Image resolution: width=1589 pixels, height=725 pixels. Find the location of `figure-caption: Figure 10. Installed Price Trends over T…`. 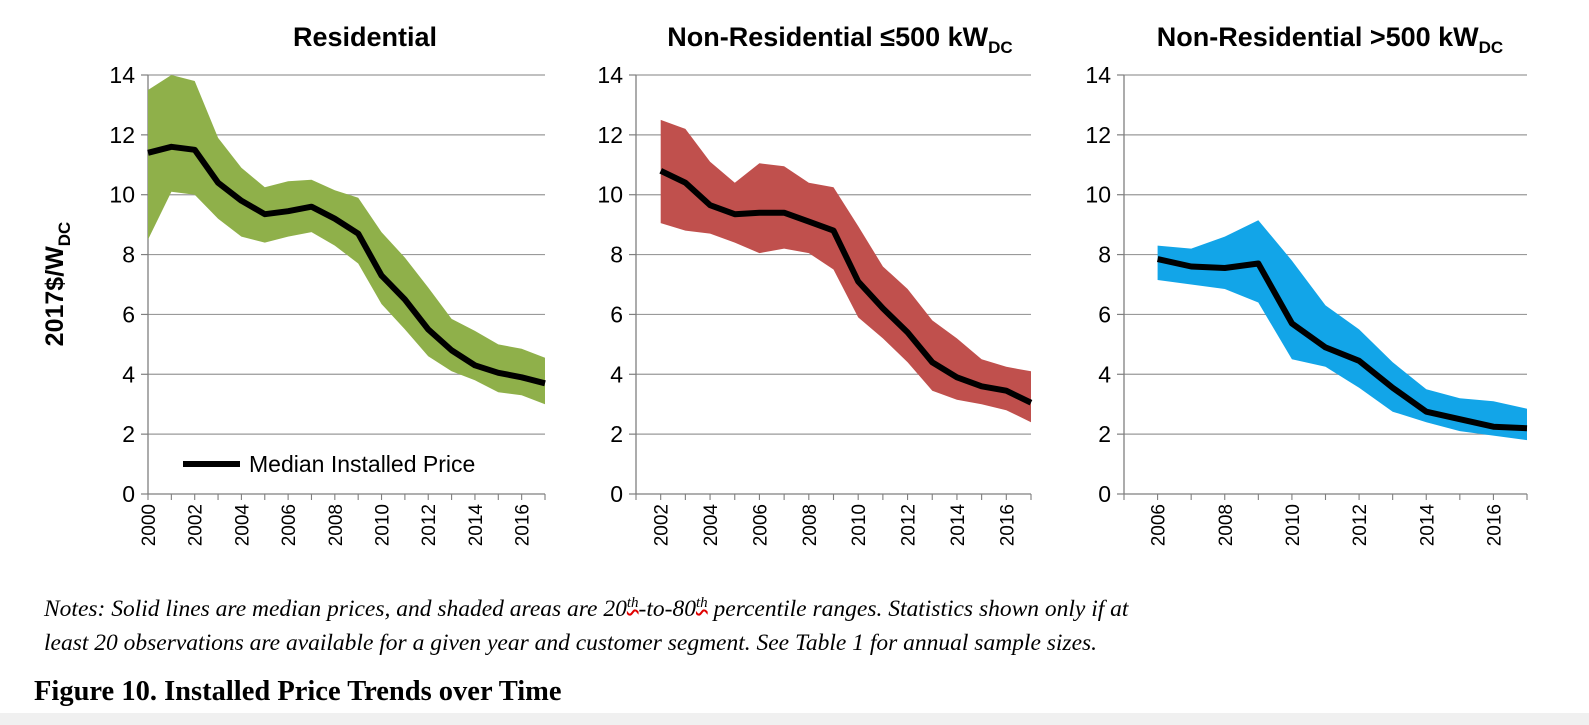

figure-caption: Figure 10. Installed Price Trends over T… is located at coordinates (298, 691).